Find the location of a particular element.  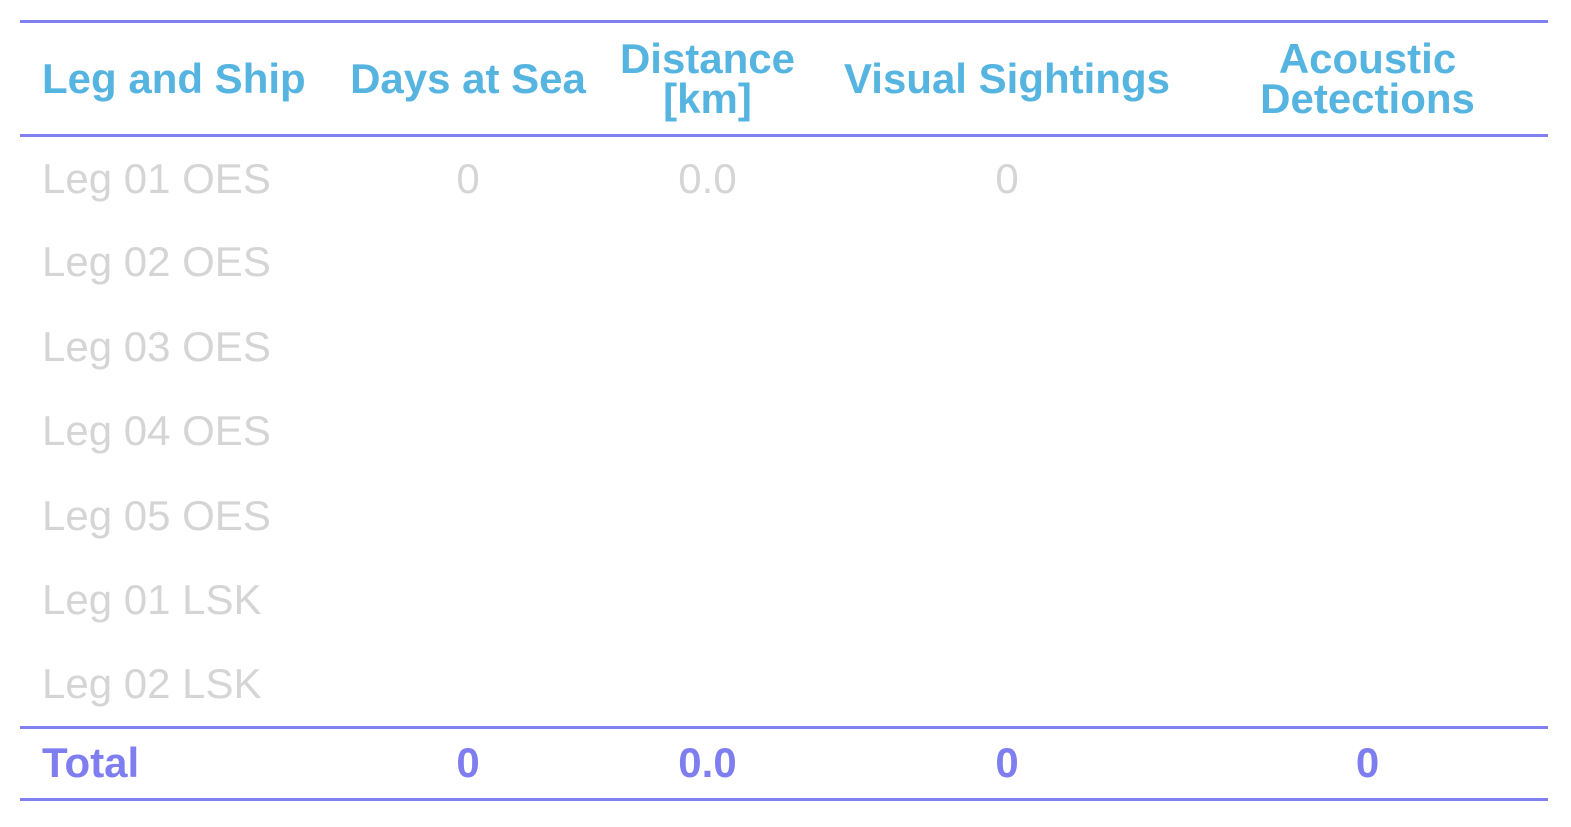

table-row: Leg 05 OES is located at coordinates (784, 516).